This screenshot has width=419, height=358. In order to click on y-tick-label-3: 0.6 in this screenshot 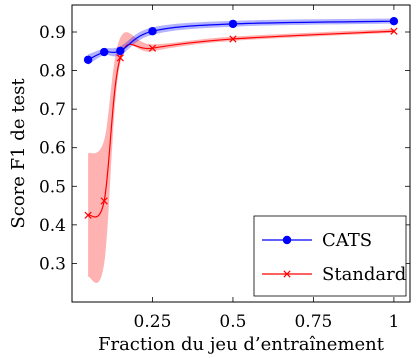, I will do `click(52, 149)`.